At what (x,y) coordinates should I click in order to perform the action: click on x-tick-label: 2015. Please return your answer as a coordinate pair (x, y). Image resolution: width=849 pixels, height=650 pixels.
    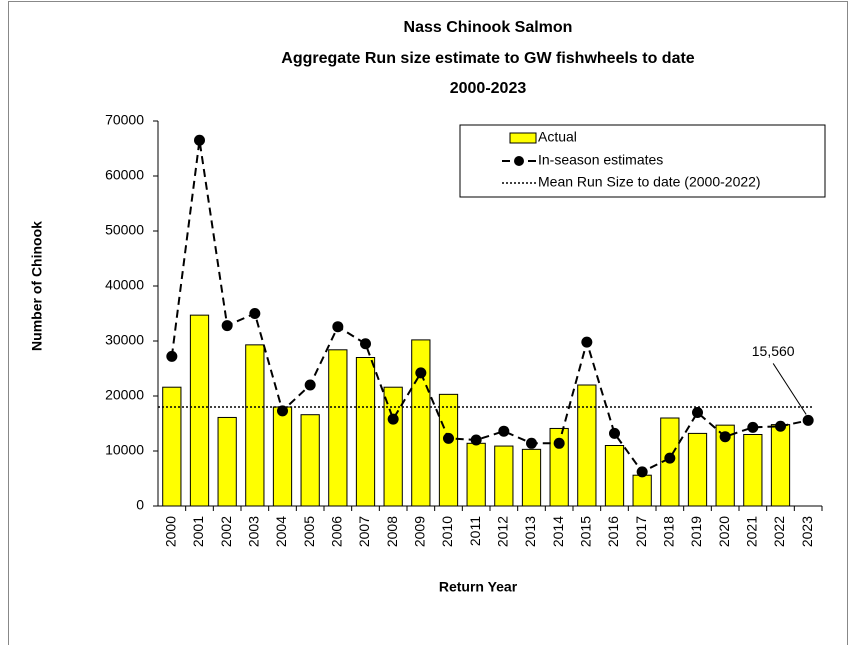
    Looking at the image, I should click on (586, 531).